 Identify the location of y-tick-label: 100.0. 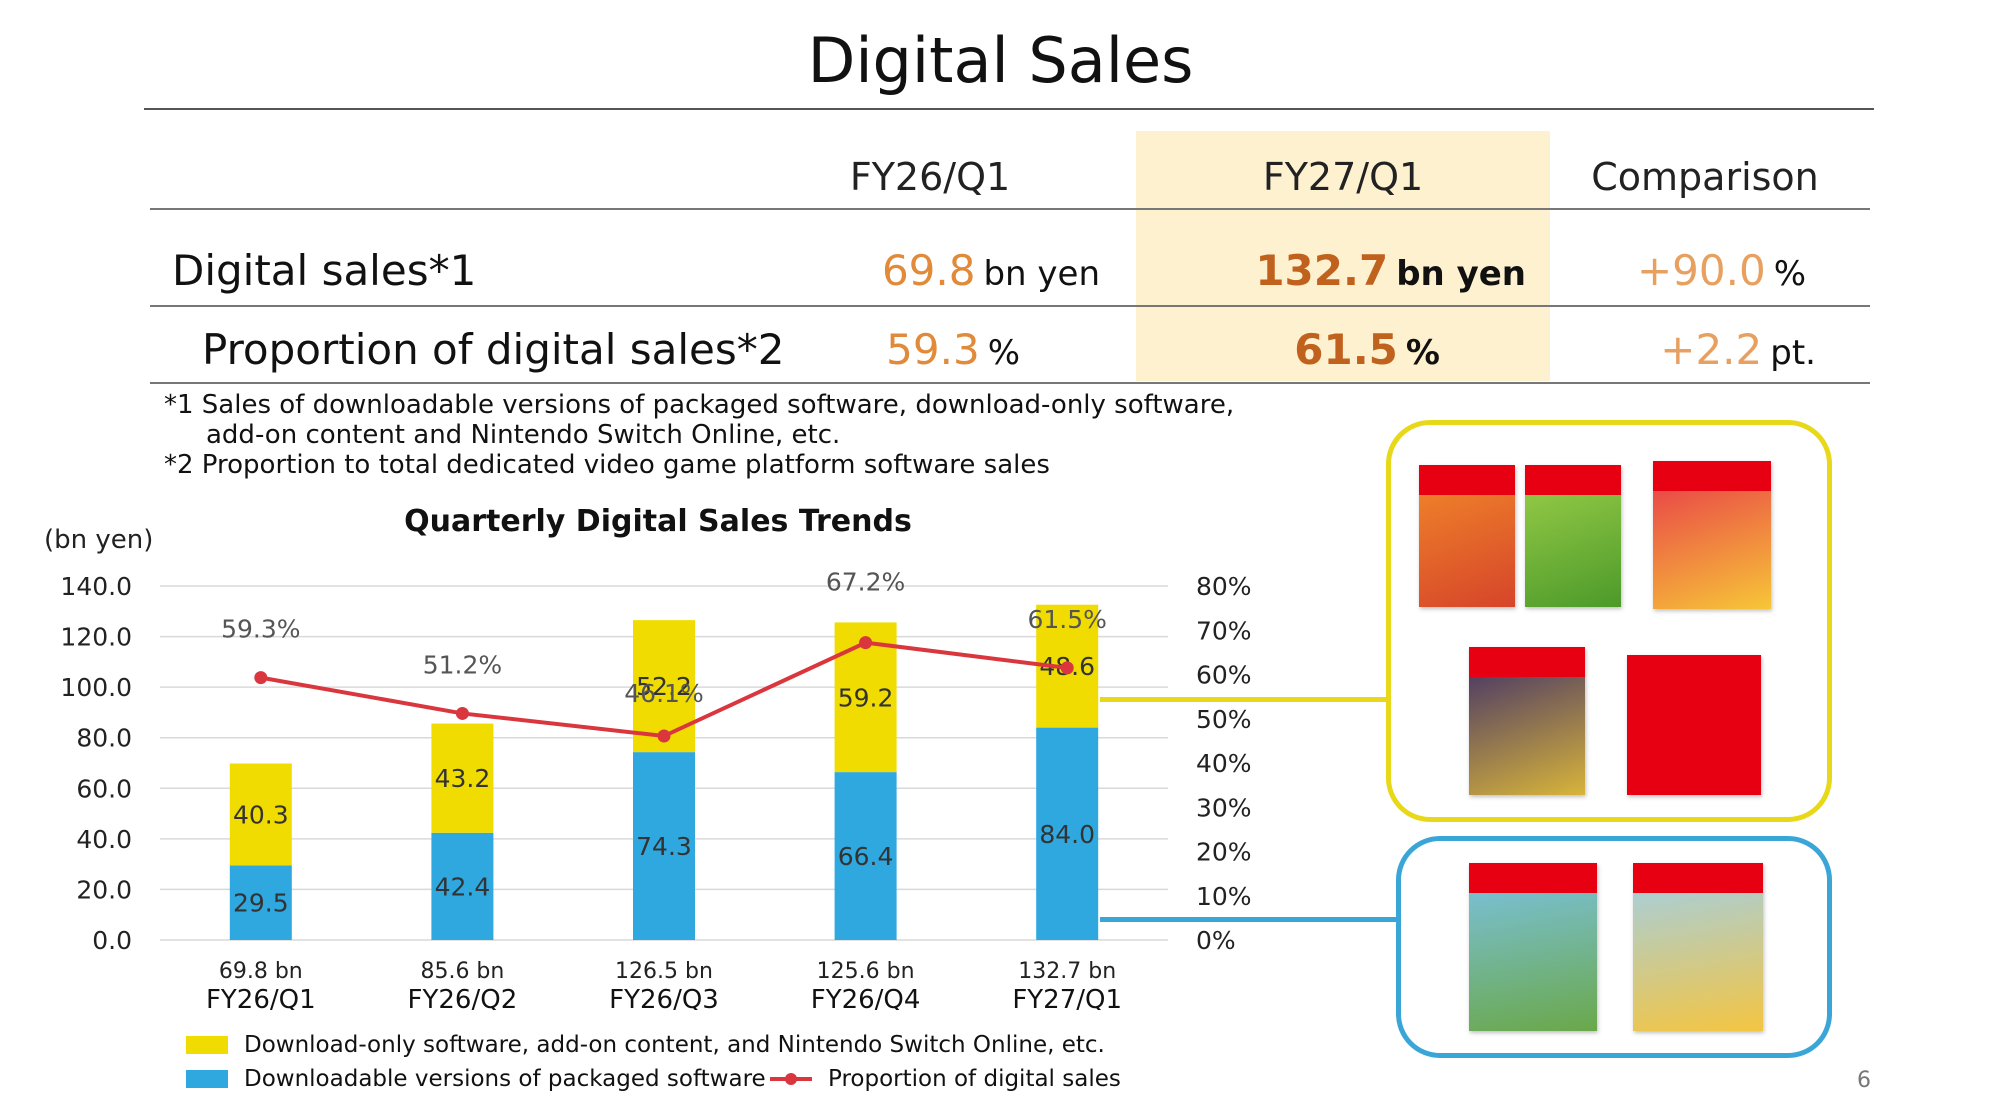
(96, 687).